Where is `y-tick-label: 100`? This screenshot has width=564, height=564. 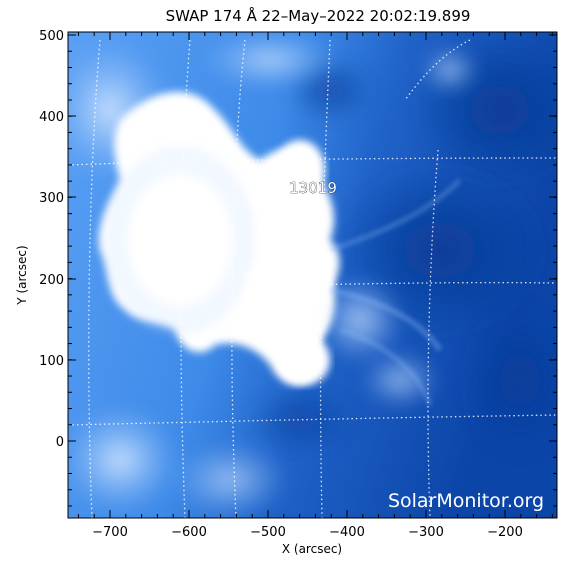 y-tick-label: 100 is located at coordinates (51, 361).